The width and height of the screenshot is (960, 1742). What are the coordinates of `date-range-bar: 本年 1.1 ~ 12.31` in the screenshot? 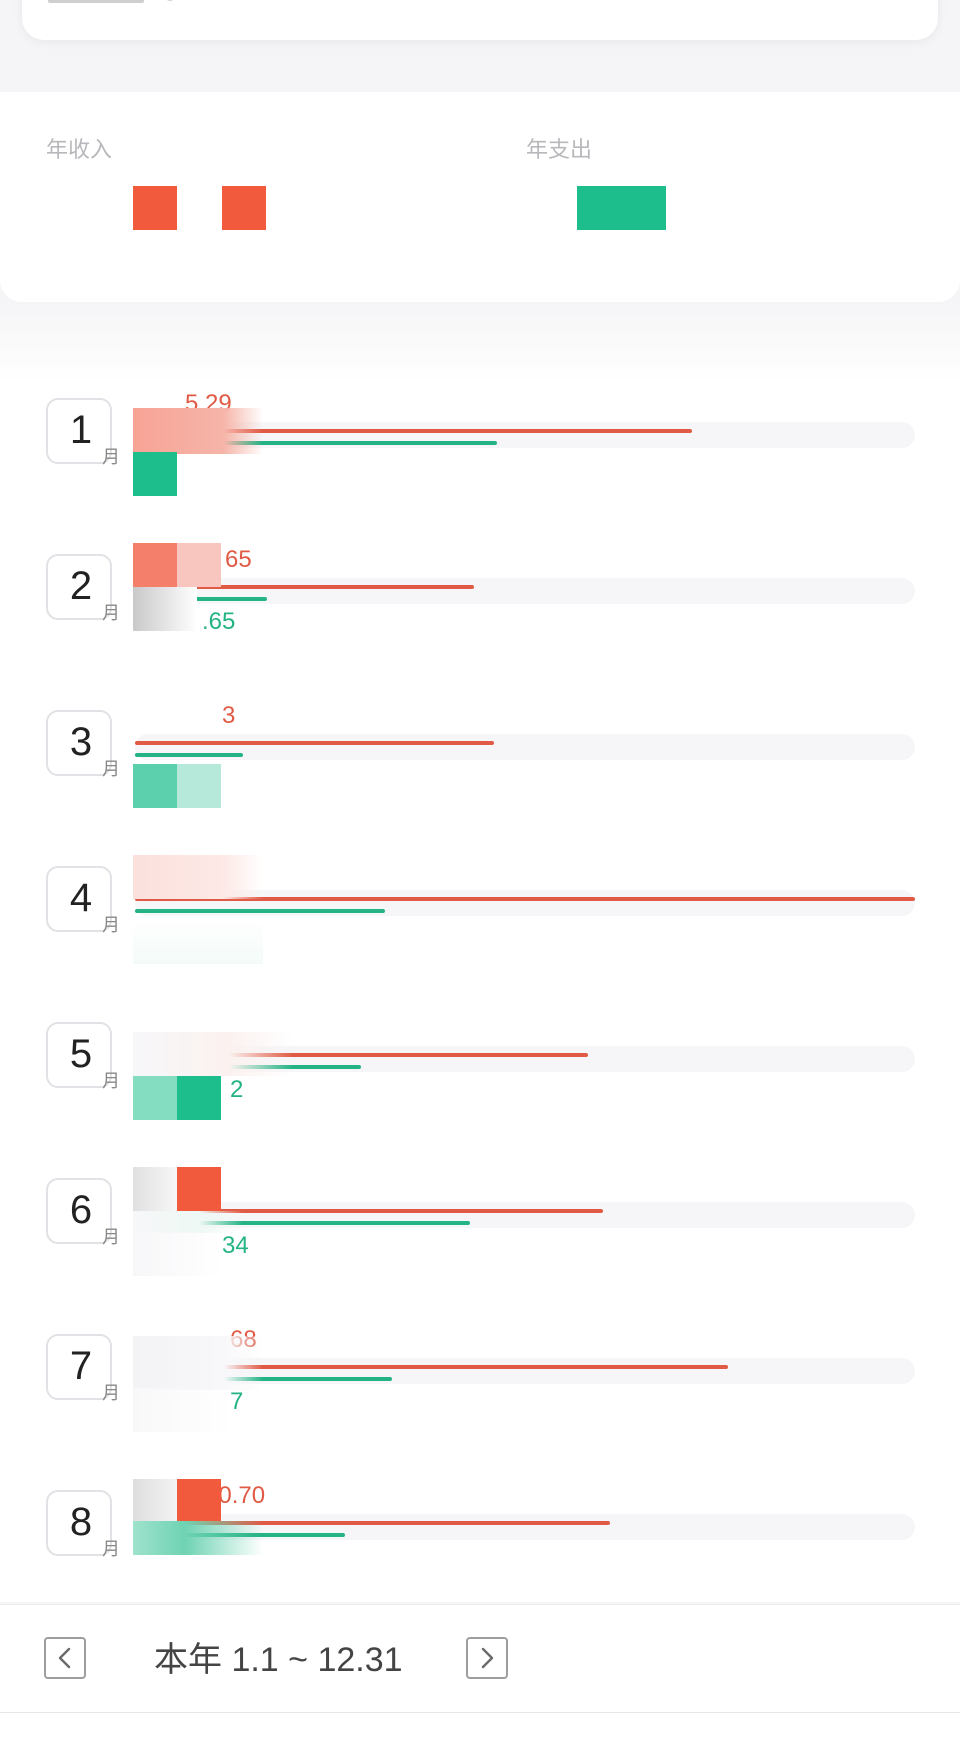 It's located at (480, 1658).